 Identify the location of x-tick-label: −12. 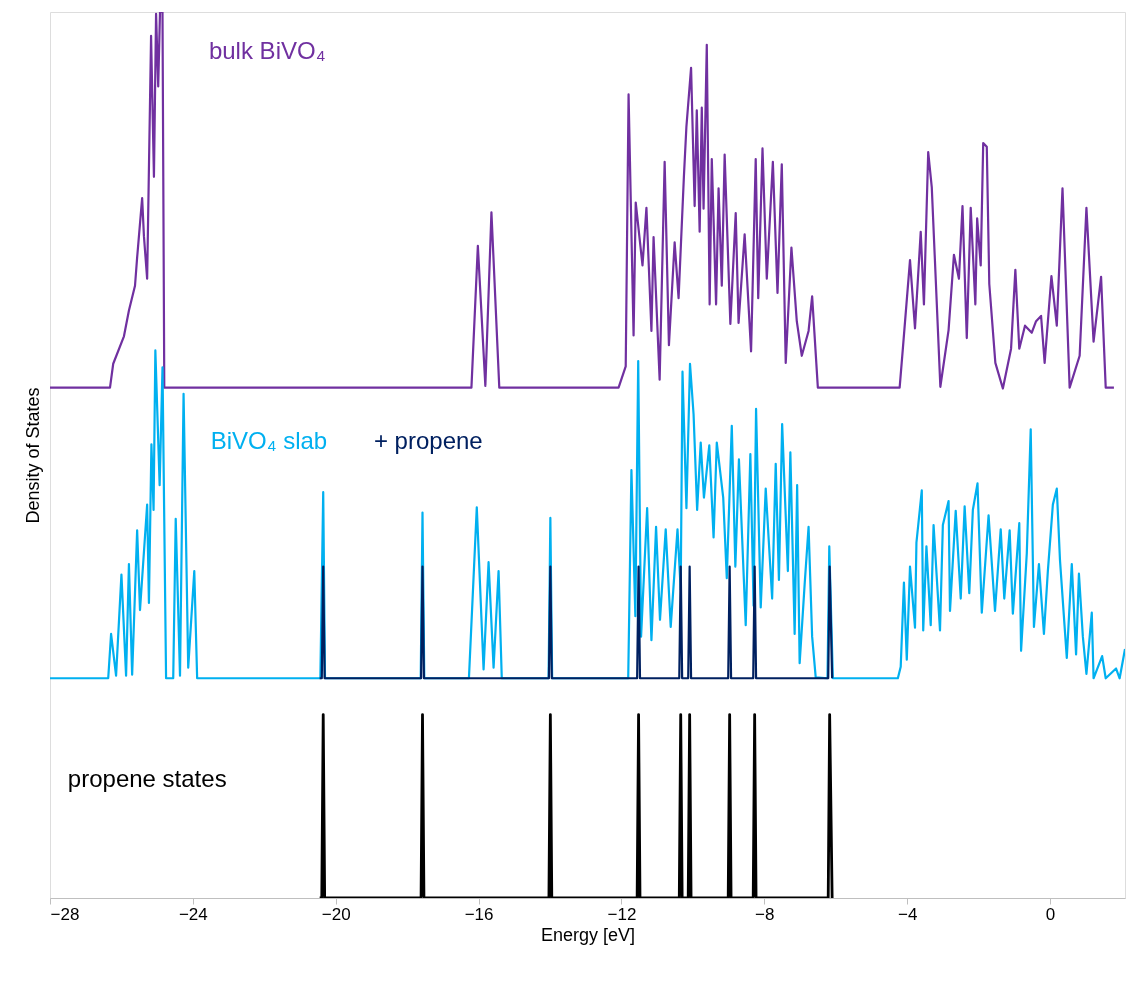
(622, 914).